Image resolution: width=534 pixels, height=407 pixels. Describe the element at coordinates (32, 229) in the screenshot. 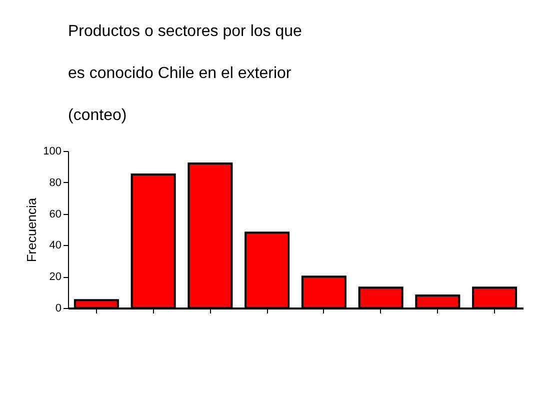

I see `y-axis-title: Frecuencia` at that location.